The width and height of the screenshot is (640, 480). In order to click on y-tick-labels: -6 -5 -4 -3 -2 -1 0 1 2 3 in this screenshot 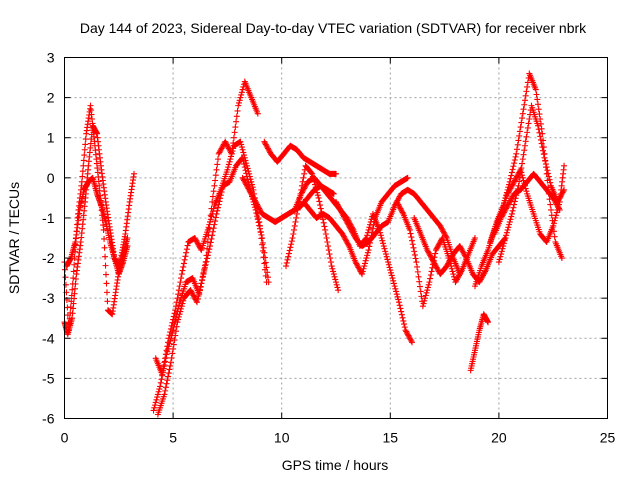, I will do `click(48, 238)`.